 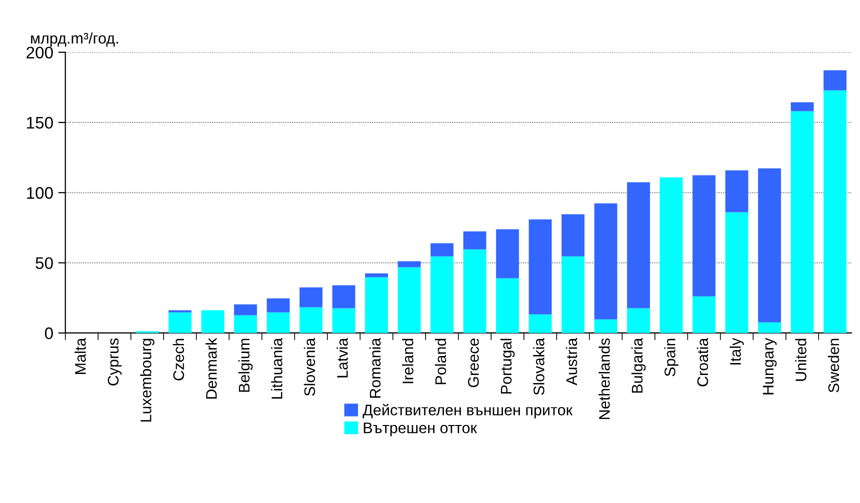 What do you see at coordinates (245, 365) in the screenshot?
I see `x-tick-label: Belgium` at bounding box center [245, 365].